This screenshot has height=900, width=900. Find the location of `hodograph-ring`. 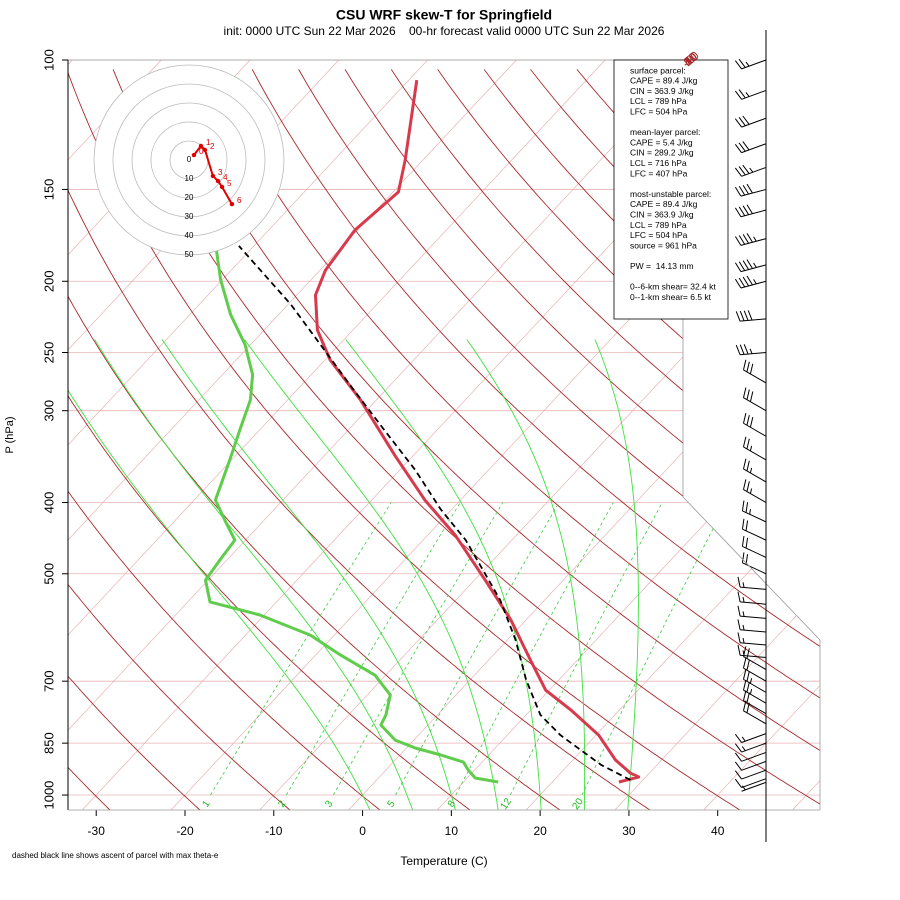

hodograph-ring is located at coordinates (189, 160).